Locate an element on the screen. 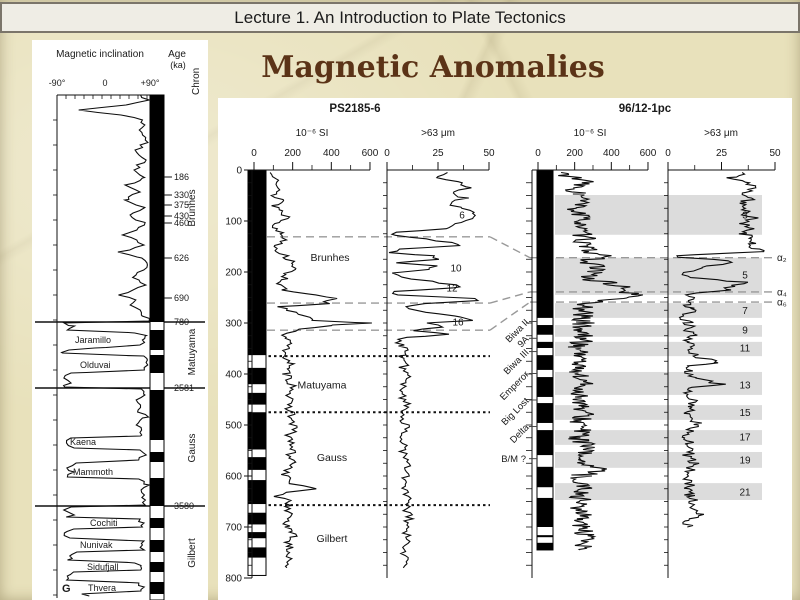 This screenshot has width=800, height=600. svg-text: Thvera is located at coordinates (102, 588).